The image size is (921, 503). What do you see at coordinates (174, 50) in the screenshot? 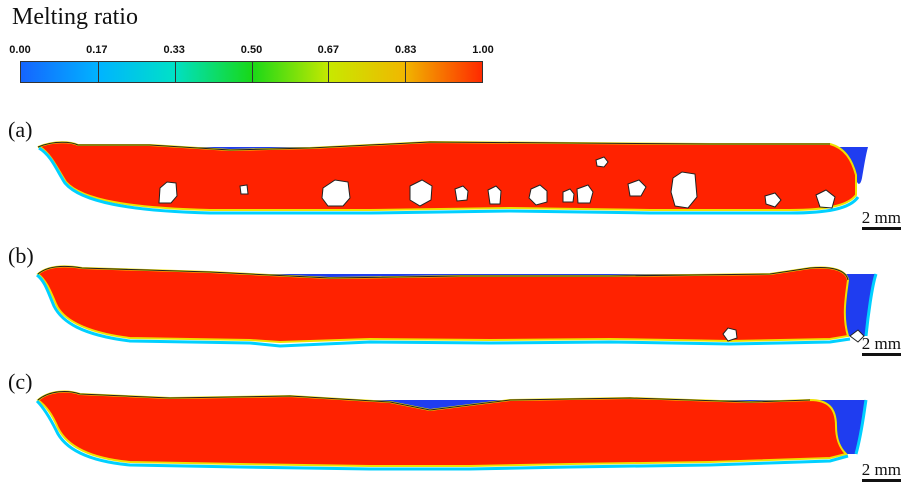
I see `tick-label-2: 0.33` at bounding box center [174, 50].